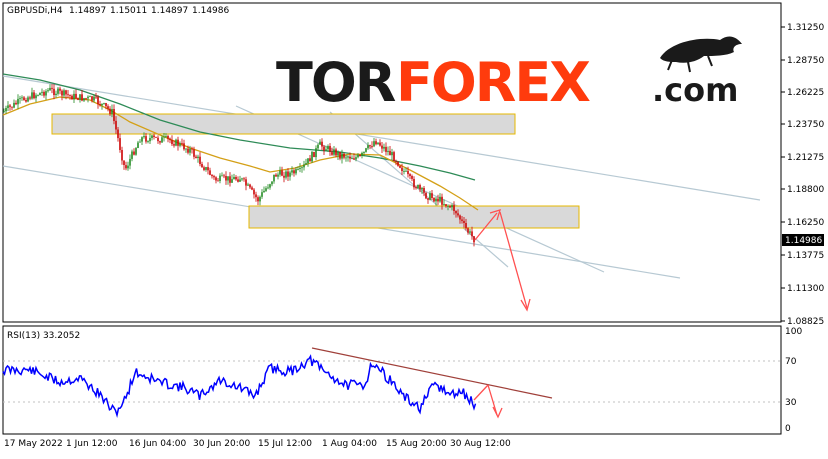 Image resolution: width=828 pixels, height=459 pixels. I want to click on rsi-forecast-down, so click(492, 400).